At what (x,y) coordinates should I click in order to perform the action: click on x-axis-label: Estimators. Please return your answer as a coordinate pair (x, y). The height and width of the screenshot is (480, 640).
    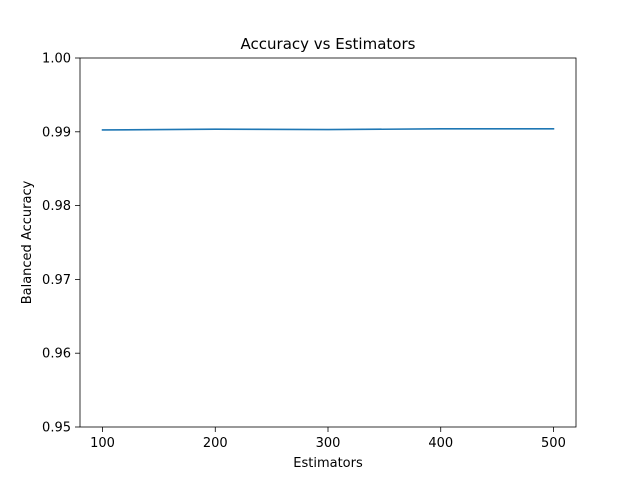
    Looking at the image, I should click on (328, 463).